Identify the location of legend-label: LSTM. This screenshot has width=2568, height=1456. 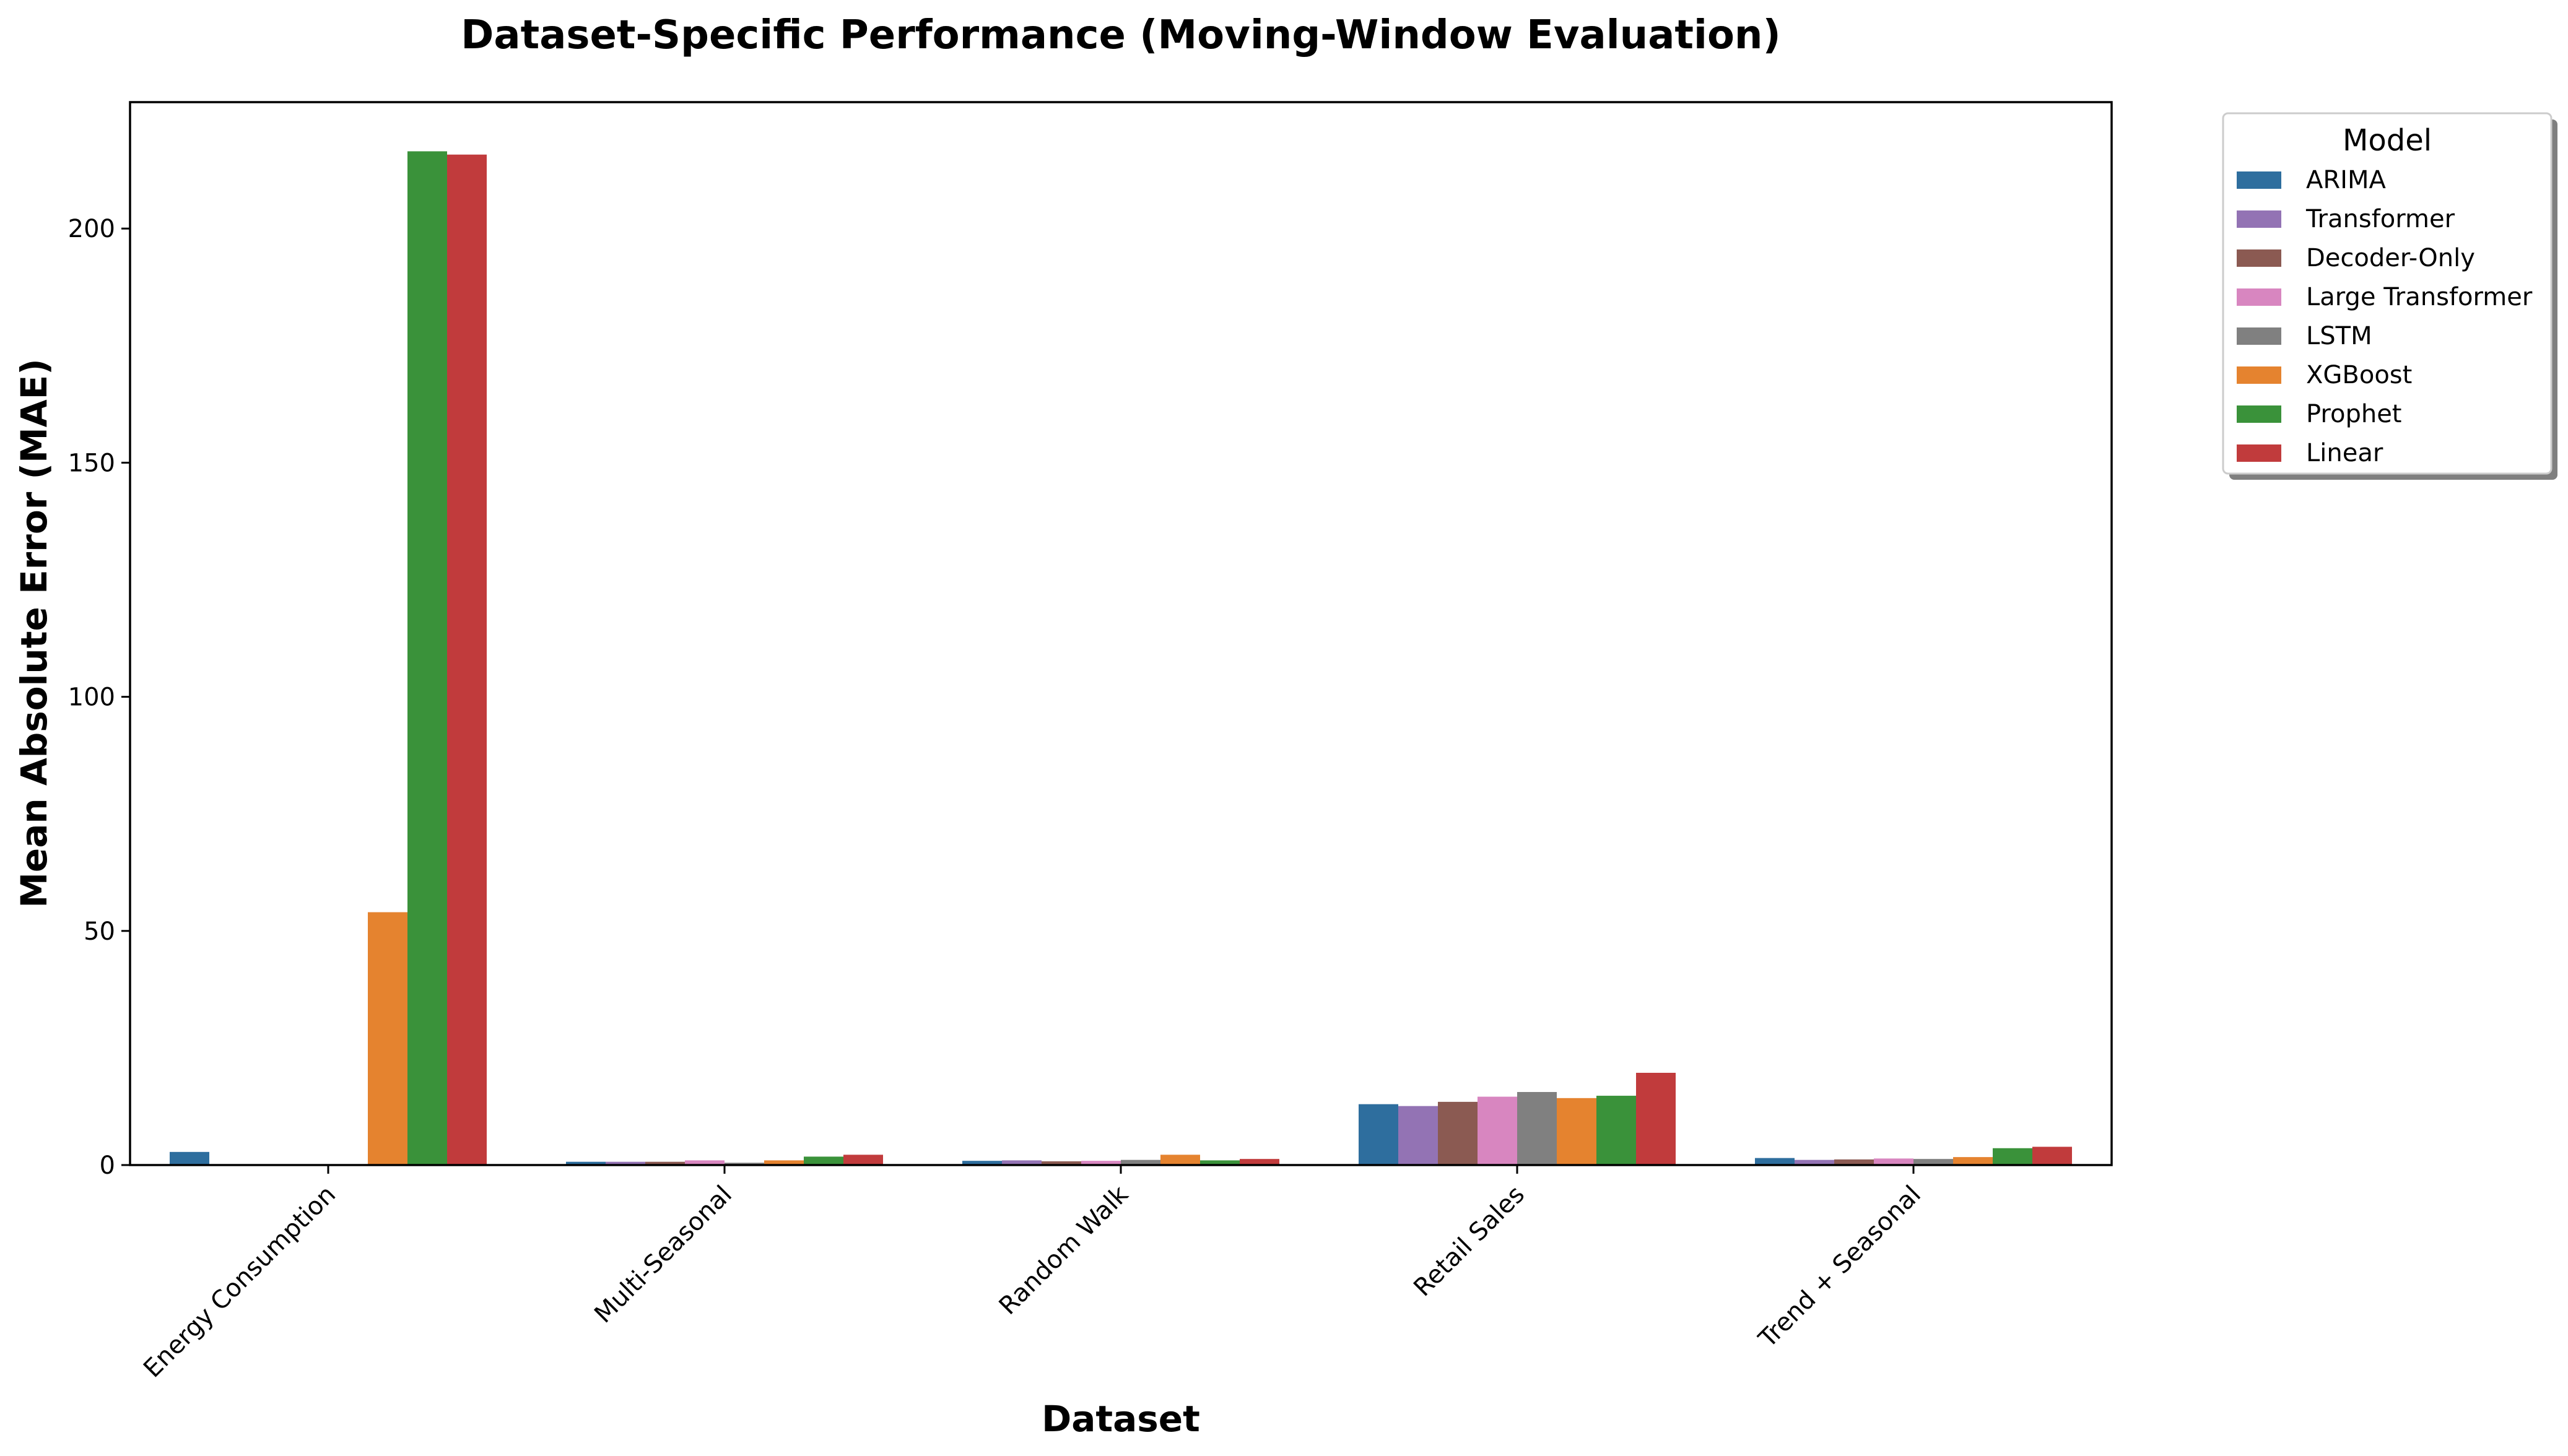
(2339, 336).